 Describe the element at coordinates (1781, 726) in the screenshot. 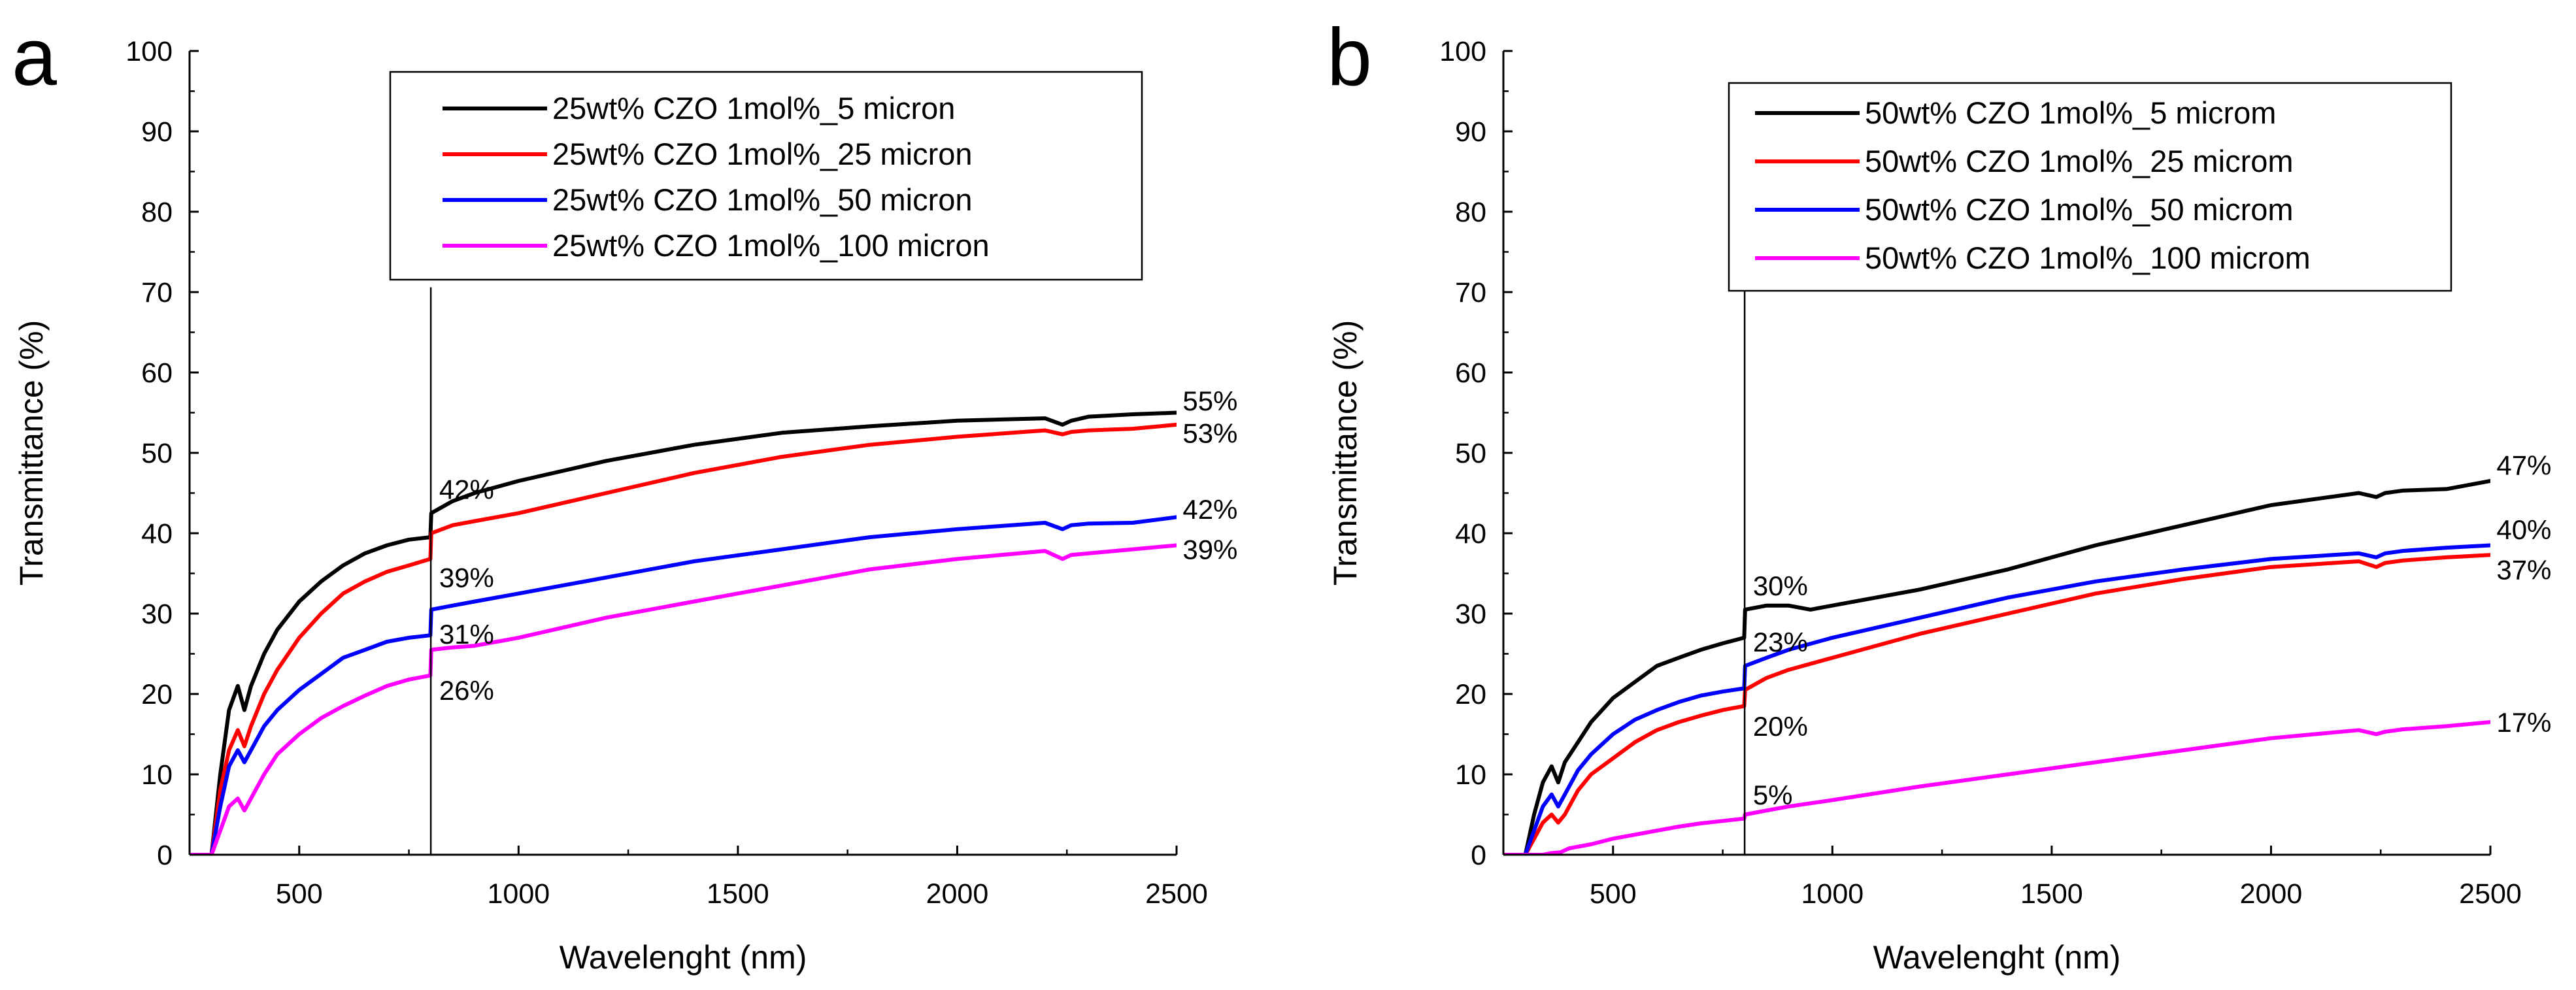

I see `value-annotation: 20%` at that location.